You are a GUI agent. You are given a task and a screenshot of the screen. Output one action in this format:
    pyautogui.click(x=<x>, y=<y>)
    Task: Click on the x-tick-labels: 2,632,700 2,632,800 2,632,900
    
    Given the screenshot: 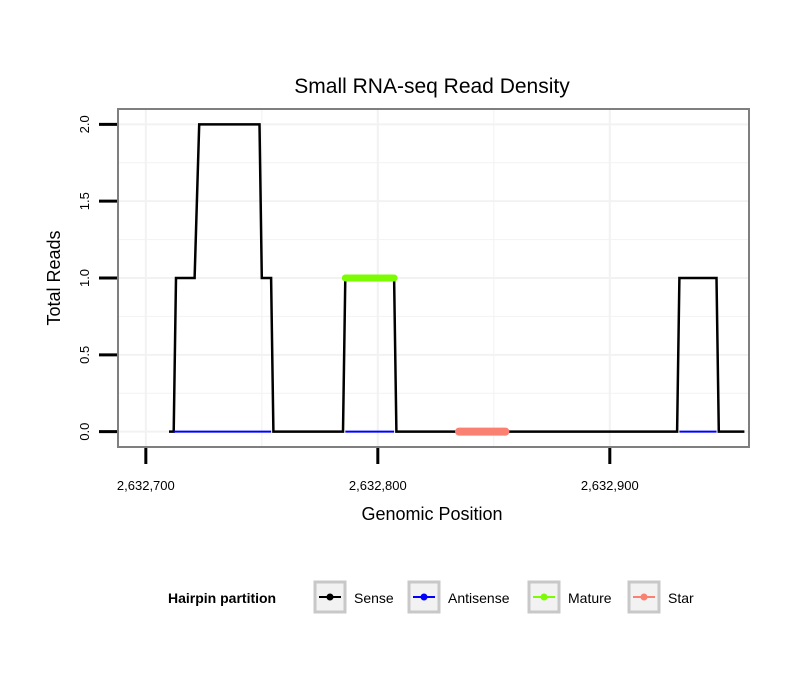 What is the action you would take?
    pyautogui.click(x=378, y=485)
    